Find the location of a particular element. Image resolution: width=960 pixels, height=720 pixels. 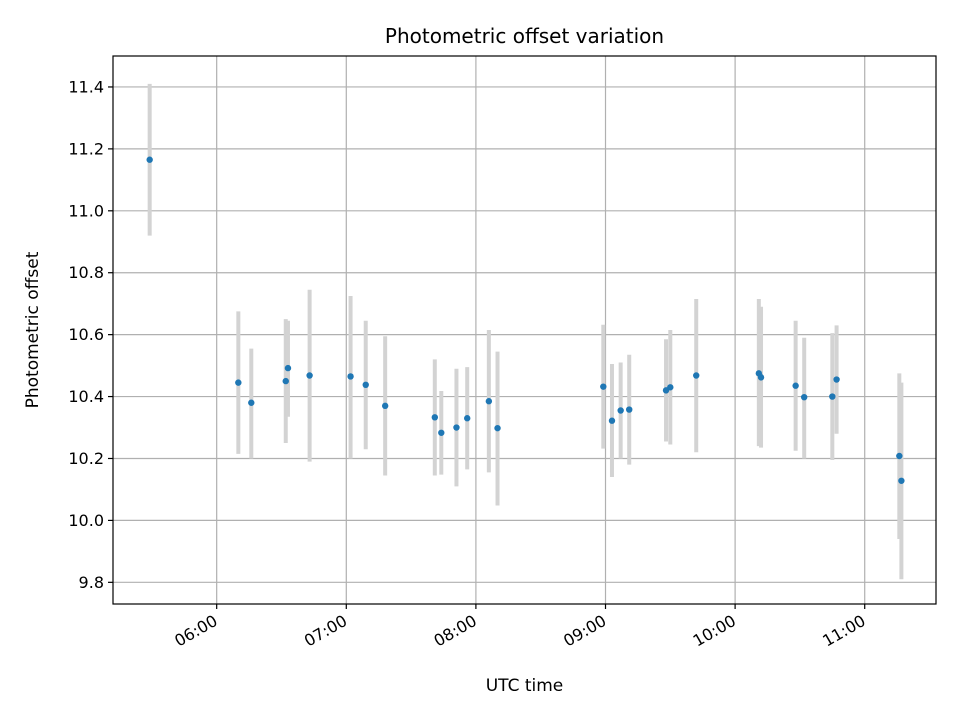

y-tick-label: 10.8 is located at coordinates (86, 272).